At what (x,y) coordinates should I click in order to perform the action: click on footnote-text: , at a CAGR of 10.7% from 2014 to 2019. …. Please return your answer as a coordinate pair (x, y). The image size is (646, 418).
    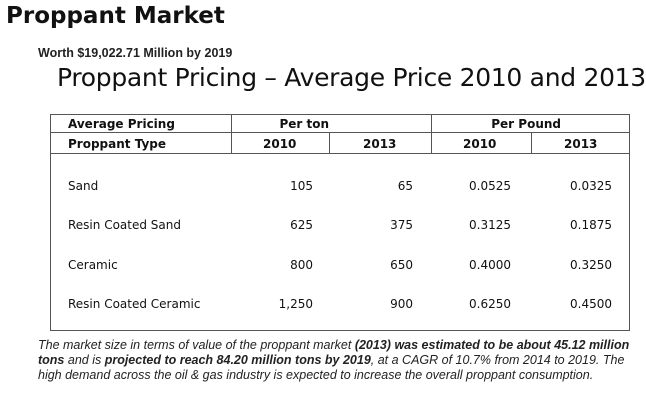
    Looking at the image, I should click on (331, 367).